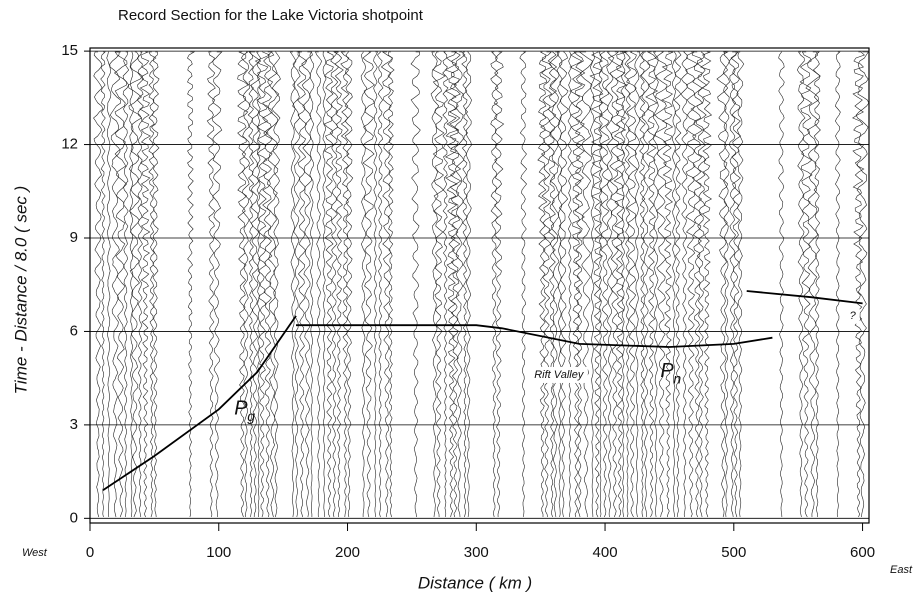  I want to click on x-tick-label: 500, so click(733, 552).